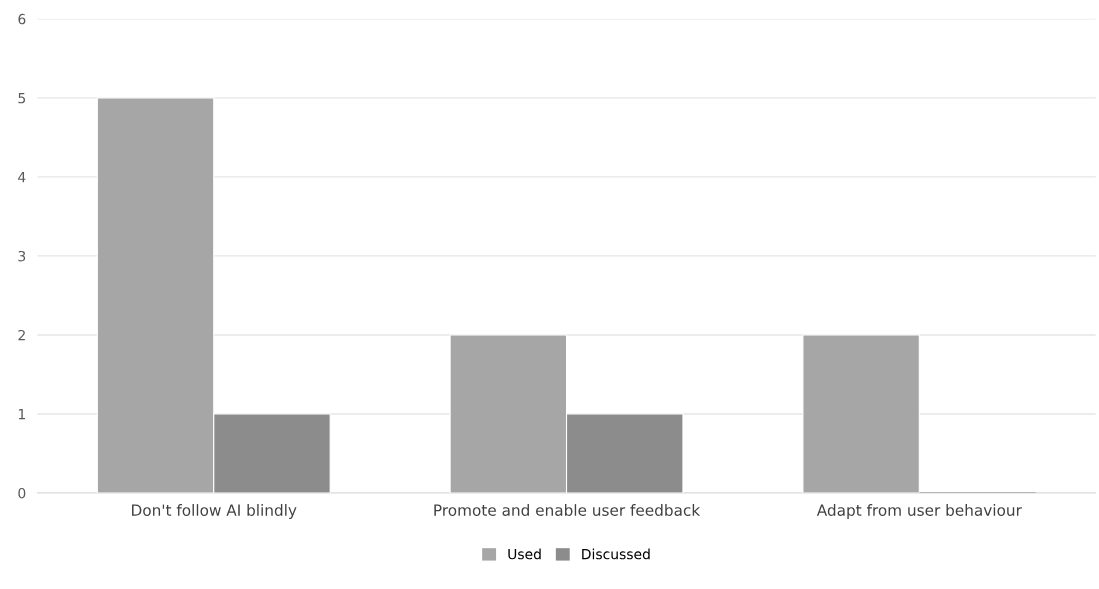  Describe the element at coordinates (22, 493) in the screenshot. I see `y-tick-label: 0` at that location.